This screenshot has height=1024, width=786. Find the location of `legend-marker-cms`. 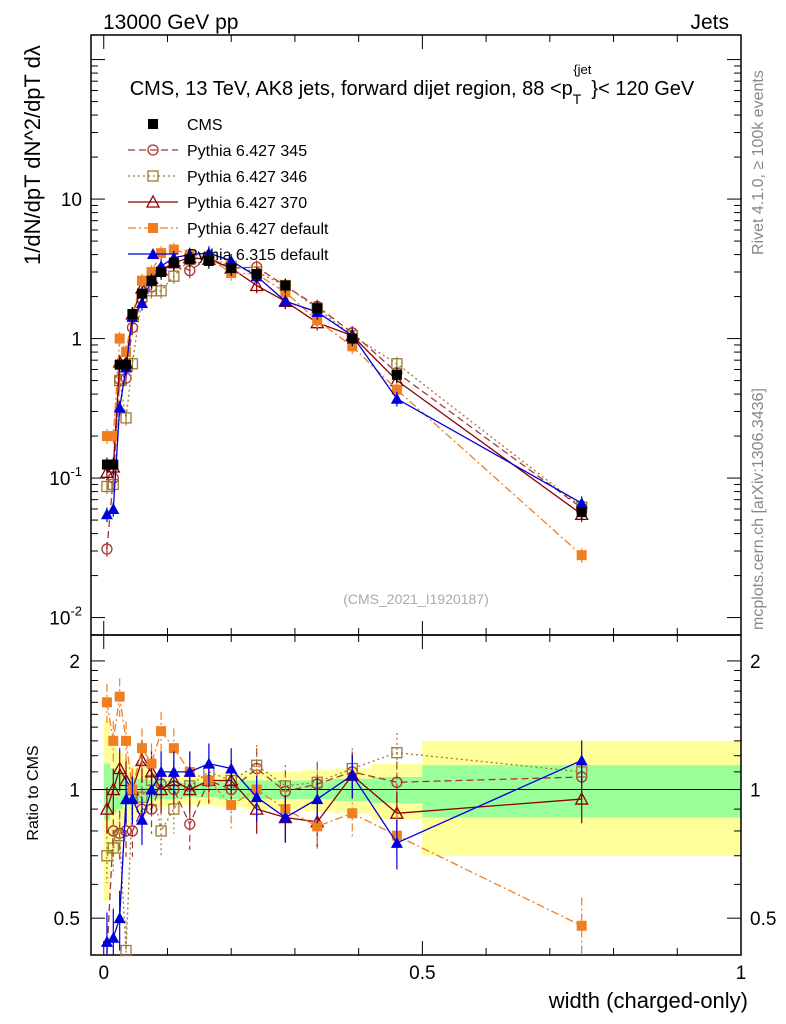

legend-marker-cms is located at coordinates (153, 124).